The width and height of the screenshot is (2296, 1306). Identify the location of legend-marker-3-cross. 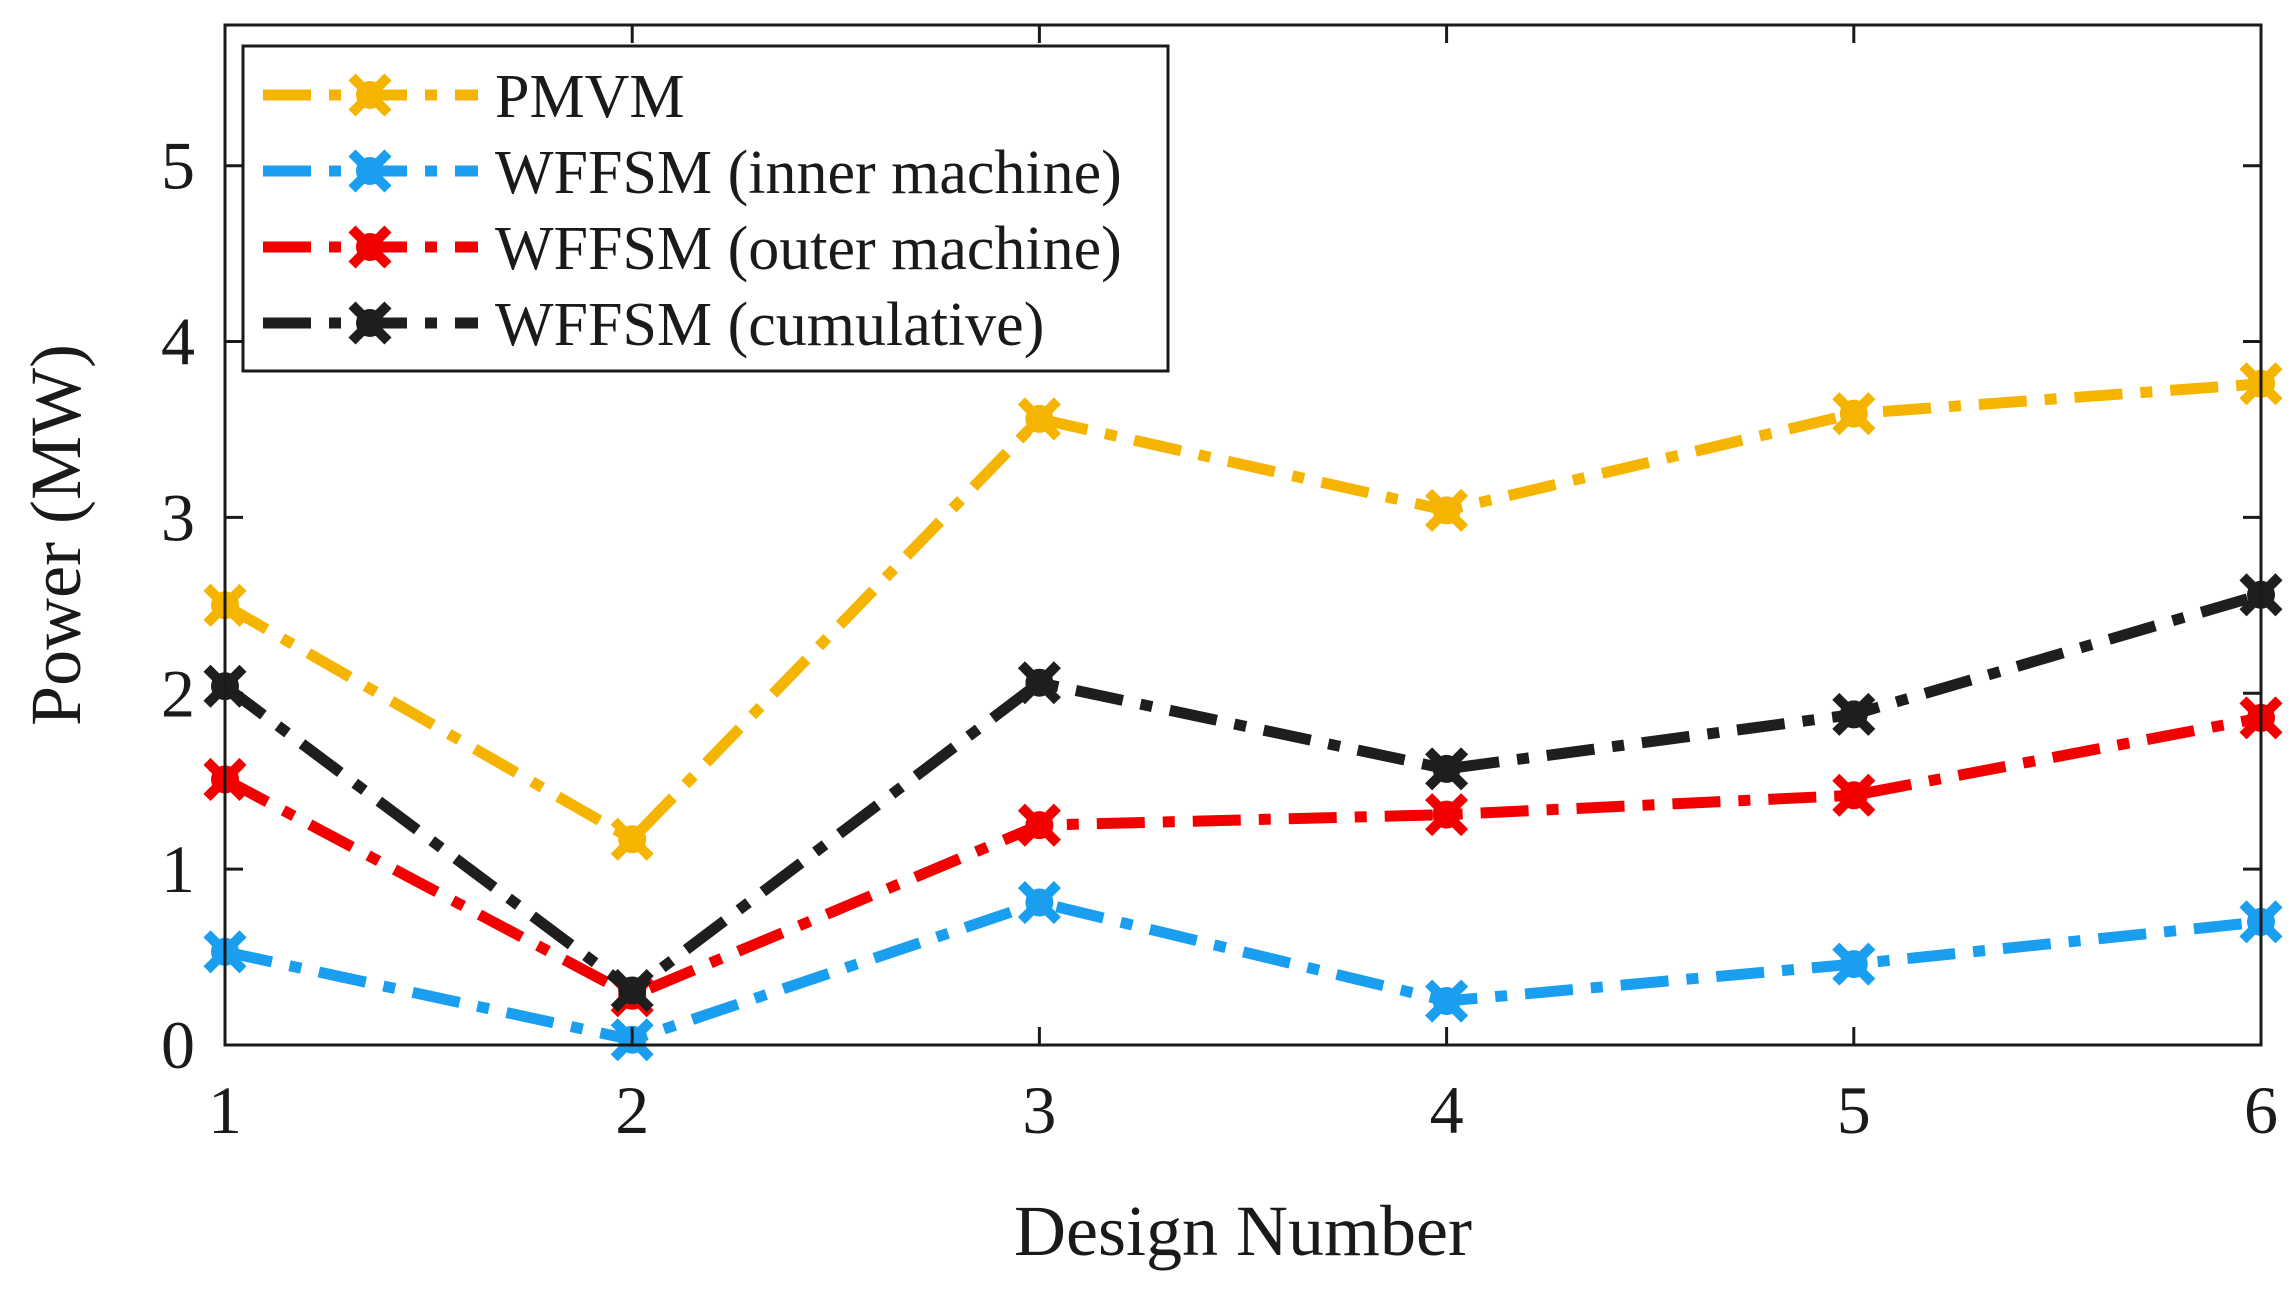
(370, 323).